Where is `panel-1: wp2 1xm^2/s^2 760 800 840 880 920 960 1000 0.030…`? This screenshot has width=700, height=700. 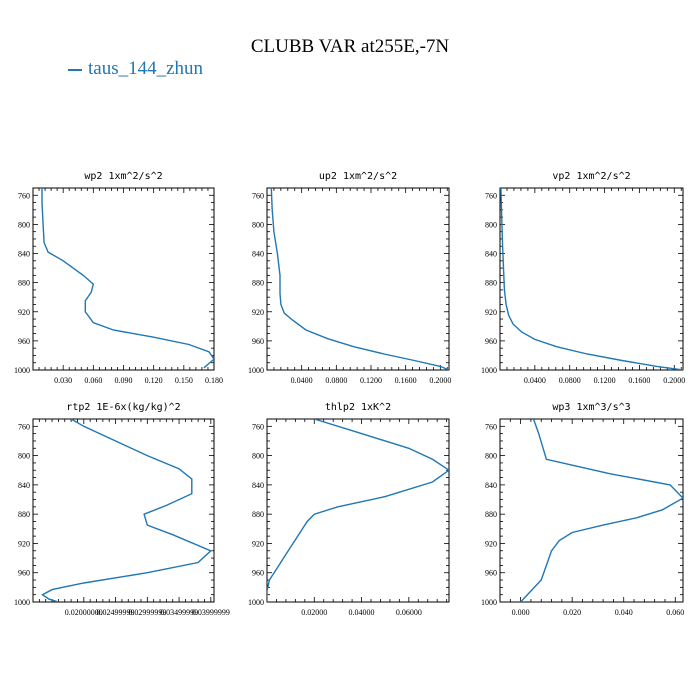 panel-1: wp2 1xm^2/s^2 760 800 840 880 920 960 1000 0.030… is located at coordinates (118, 278).